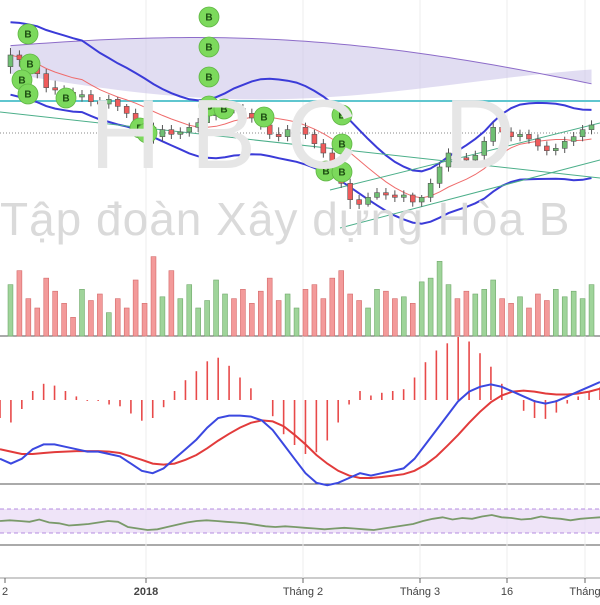 The width and height of the screenshot is (600, 605). I want to click on trend-line-lower, so click(469, 194).